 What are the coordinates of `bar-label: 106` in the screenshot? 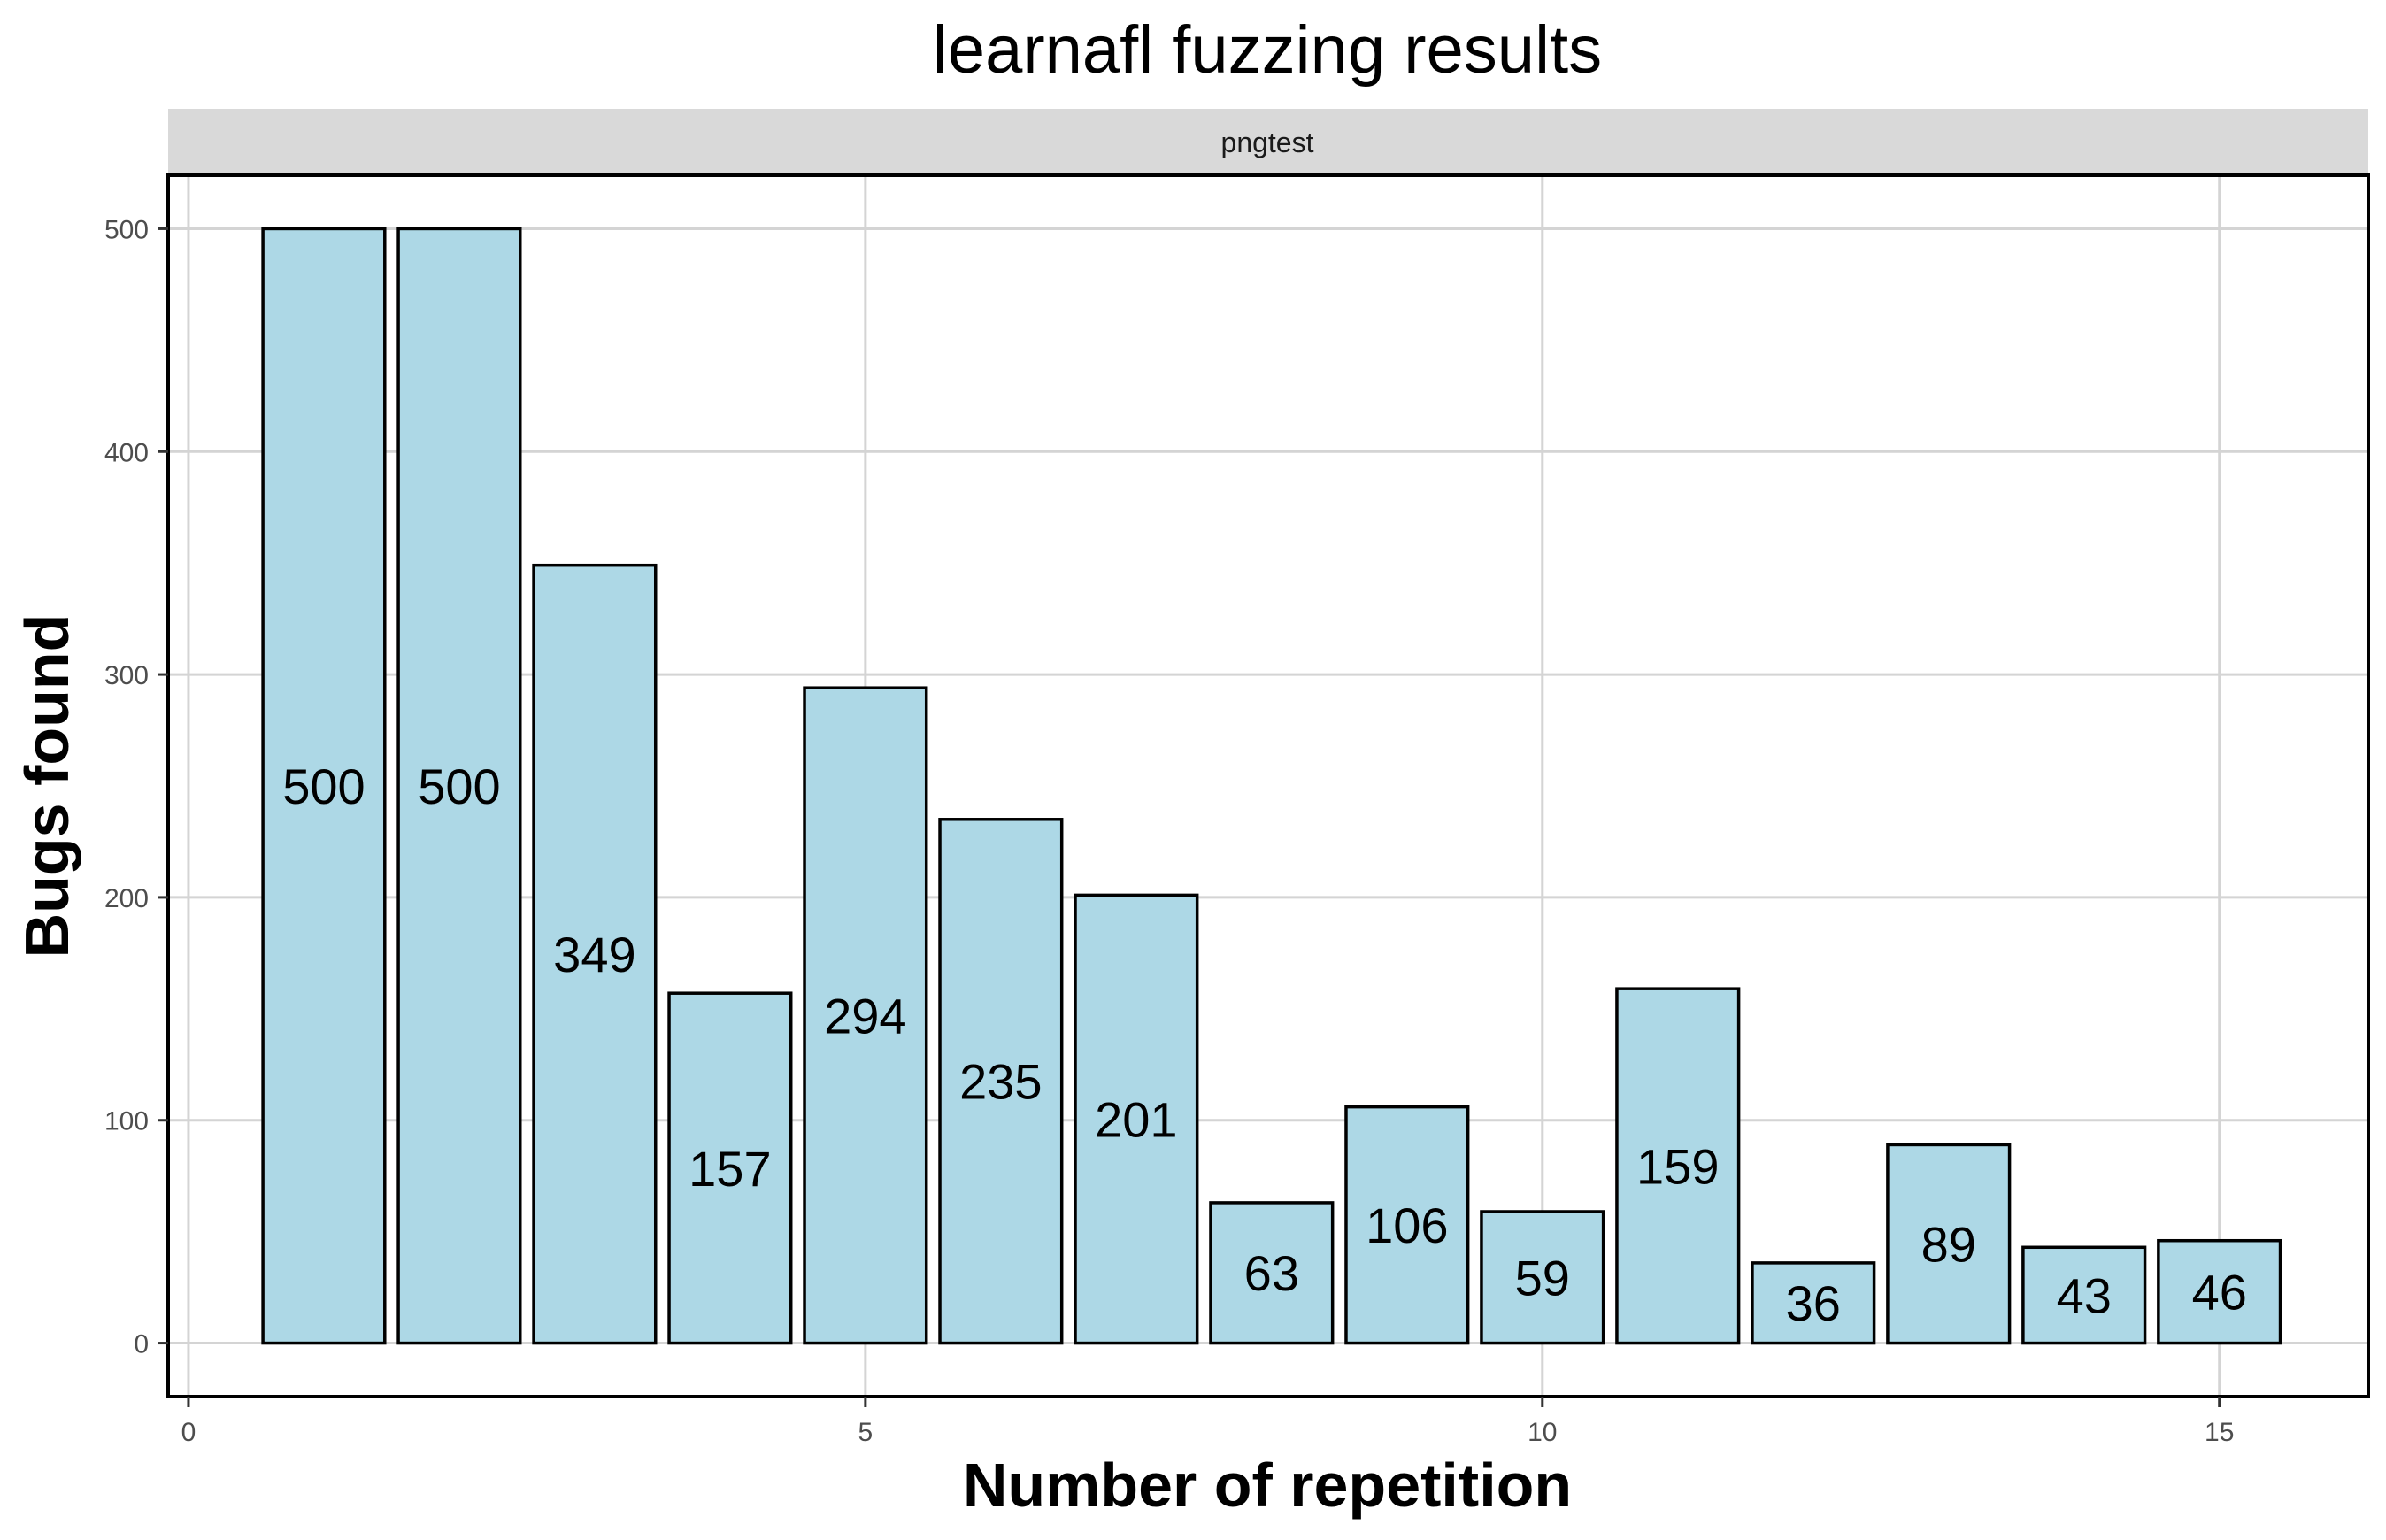 It's located at (1407, 1225).